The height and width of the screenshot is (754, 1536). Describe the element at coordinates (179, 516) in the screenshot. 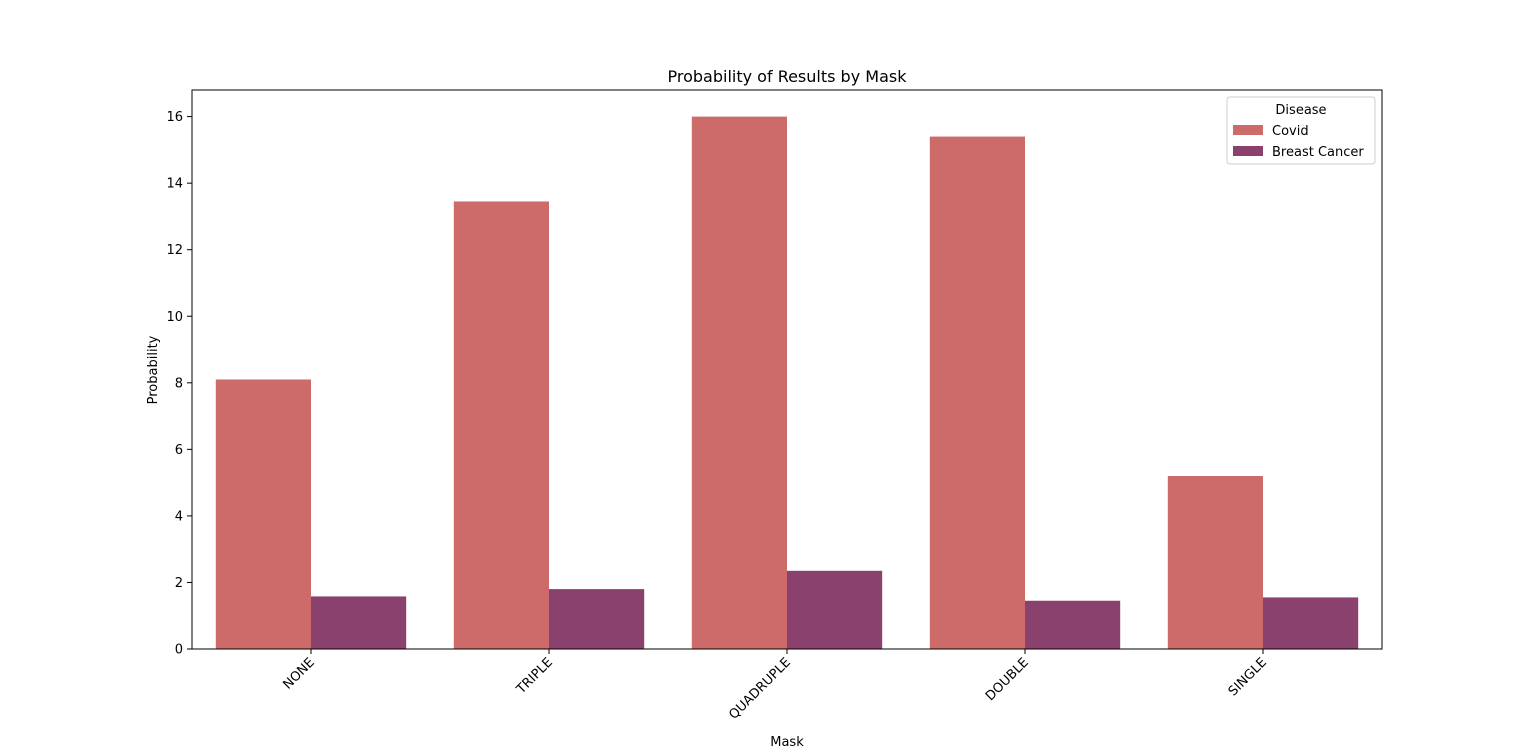

I see `y-tick-label: 4` at that location.